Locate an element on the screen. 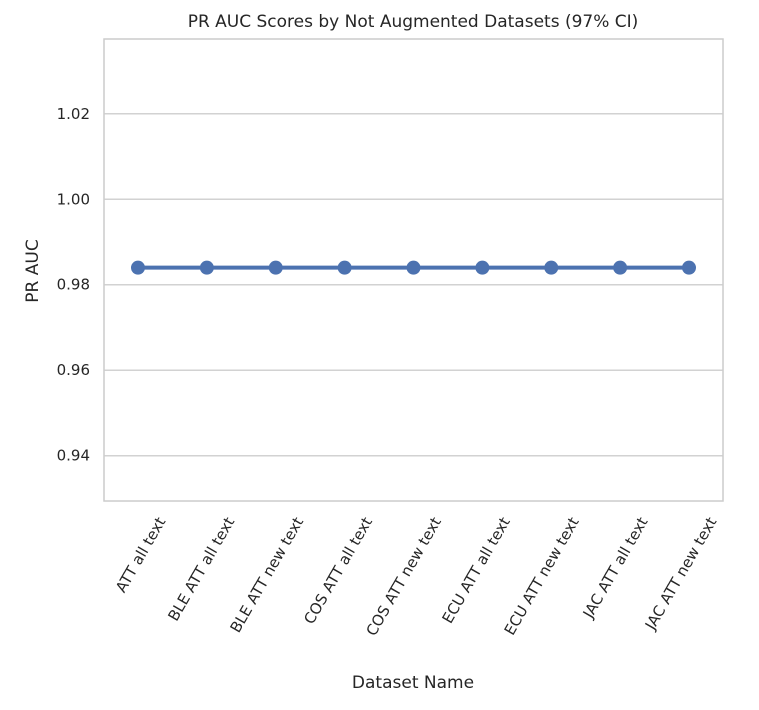  x-tick-label: ATT all text is located at coordinates (141, 555).